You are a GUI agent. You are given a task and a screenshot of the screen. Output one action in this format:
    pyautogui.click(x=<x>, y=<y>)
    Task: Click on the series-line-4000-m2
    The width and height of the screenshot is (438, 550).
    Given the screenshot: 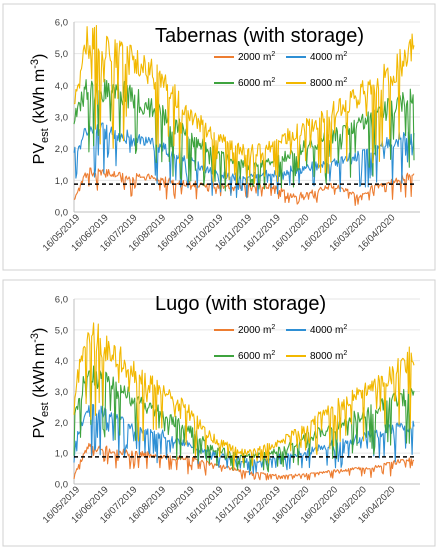 What is the action you would take?
    pyautogui.click(x=244, y=160)
    